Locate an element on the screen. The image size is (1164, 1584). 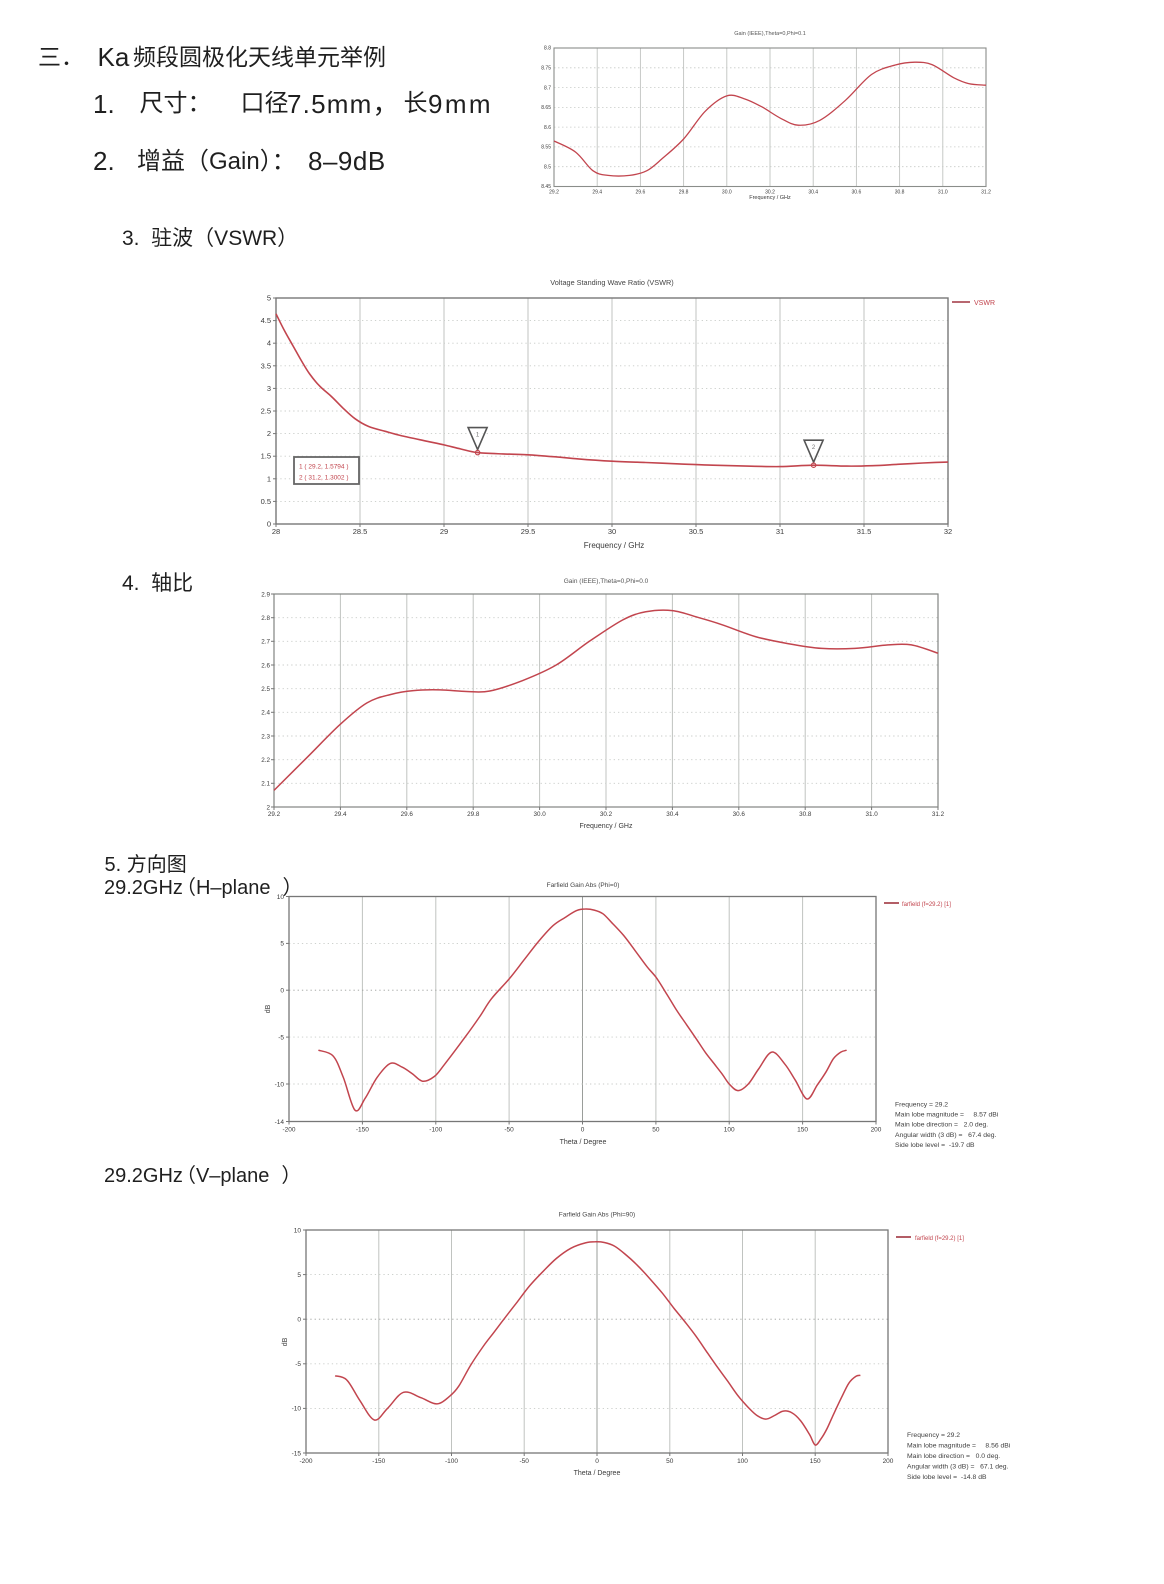
svg-text: 2.4 is located at coordinates (265, 713).